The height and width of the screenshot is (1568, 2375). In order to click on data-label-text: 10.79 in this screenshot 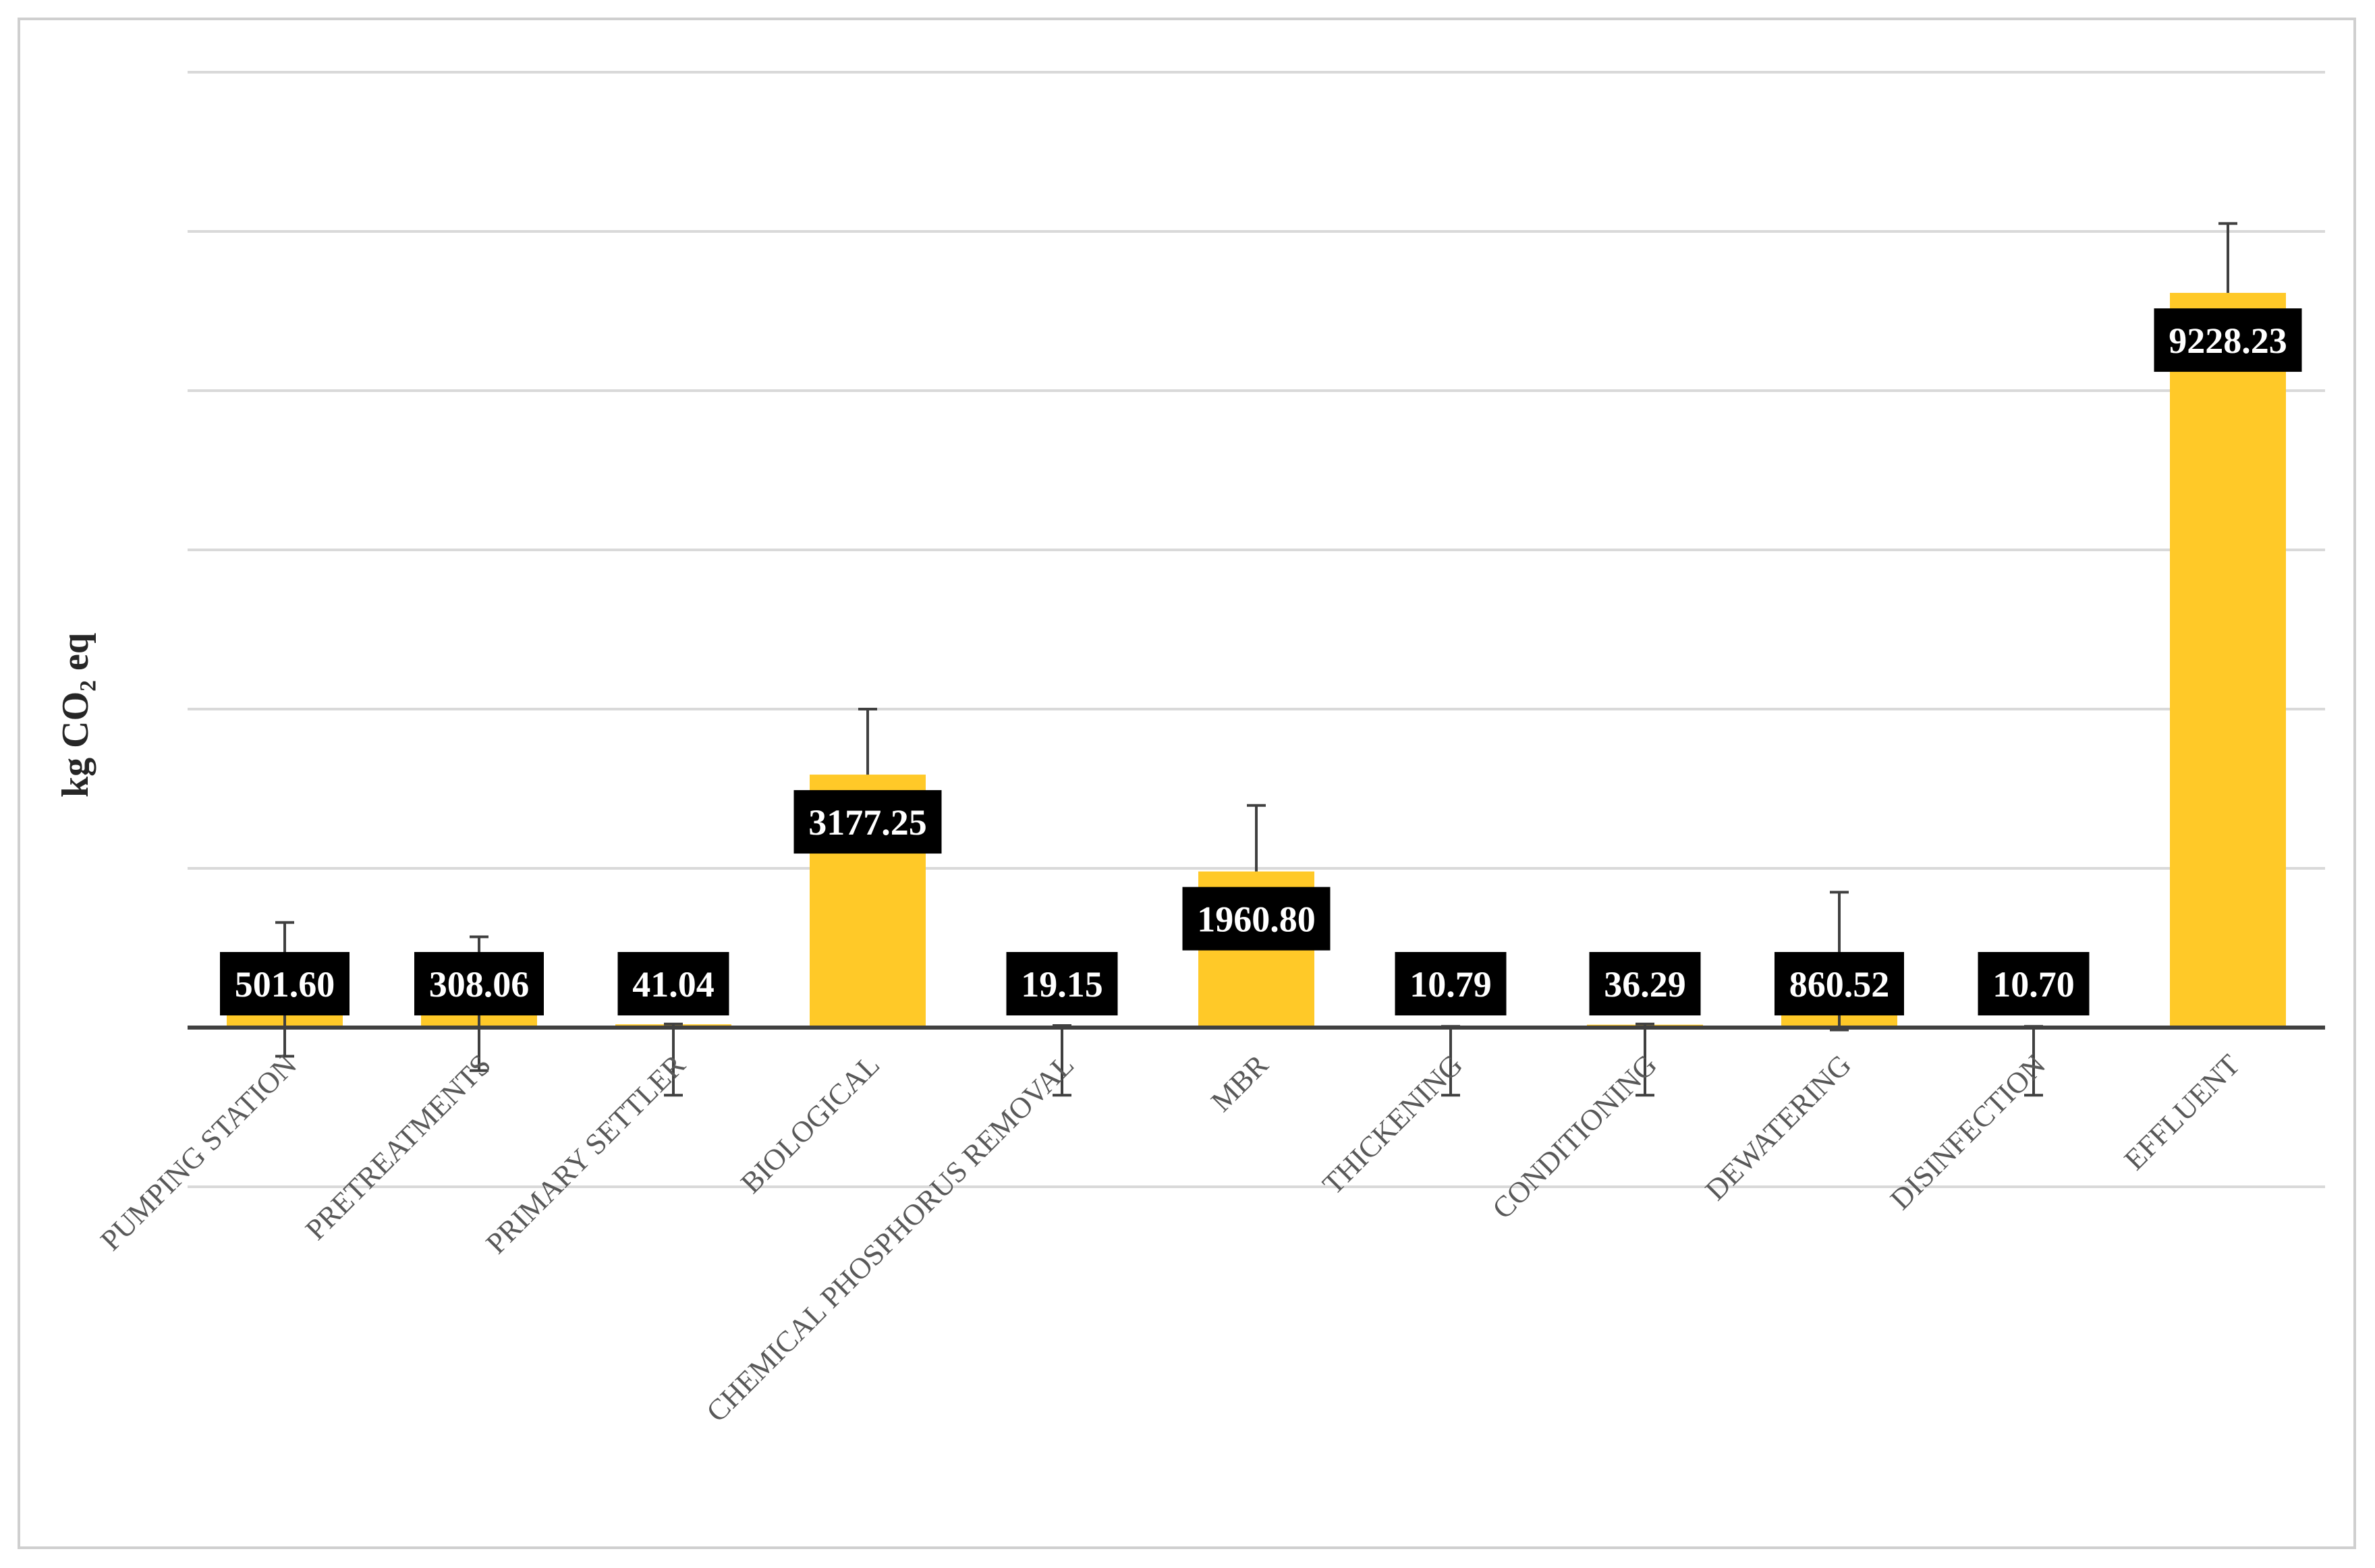, I will do `click(1450, 984)`.